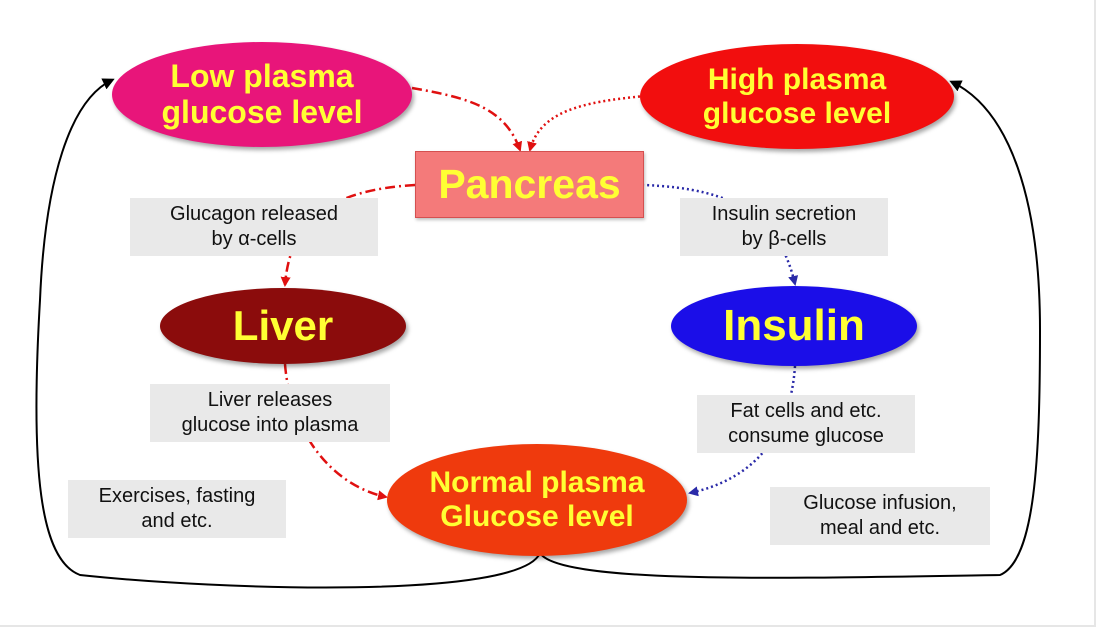 This screenshot has width=1096, height=627. I want to click on insulin-node: Insulin, so click(794, 326).